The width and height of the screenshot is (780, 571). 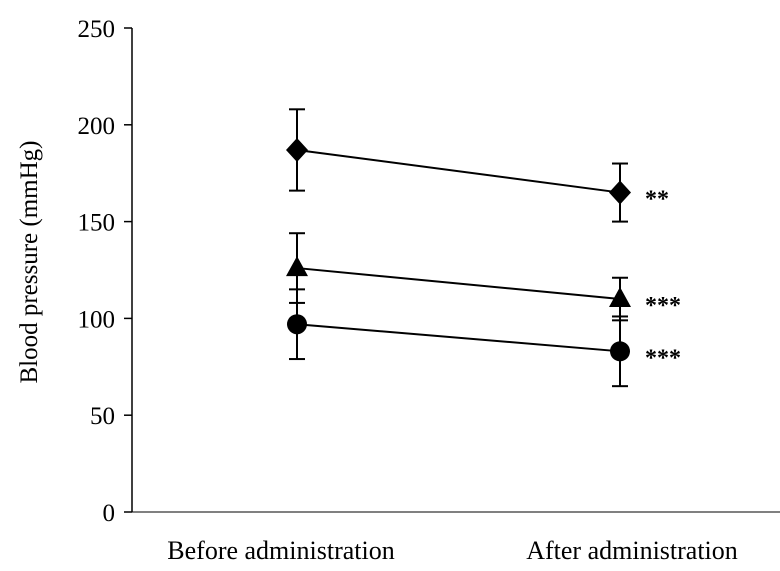 What do you see at coordinates (105, 271) in the screenshot?
I see `y-ticks: 0 50 100 150 200 250` at bounding box center [105, 271].